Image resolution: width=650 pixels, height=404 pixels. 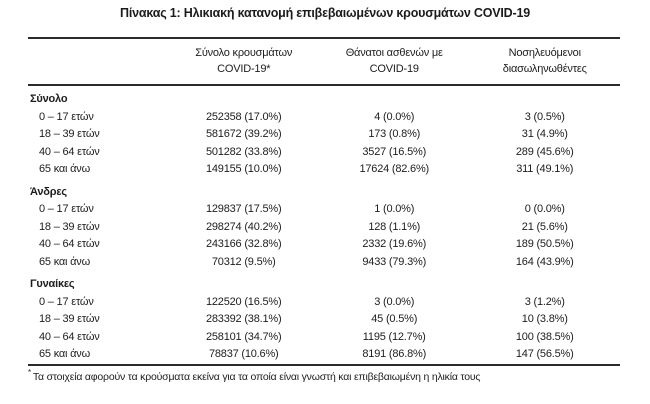 What do you see at coordinates (394, 261) in the screenshot?
I see `deaths-value: 9433 (79.3%)` at bounding box center [394, 261].